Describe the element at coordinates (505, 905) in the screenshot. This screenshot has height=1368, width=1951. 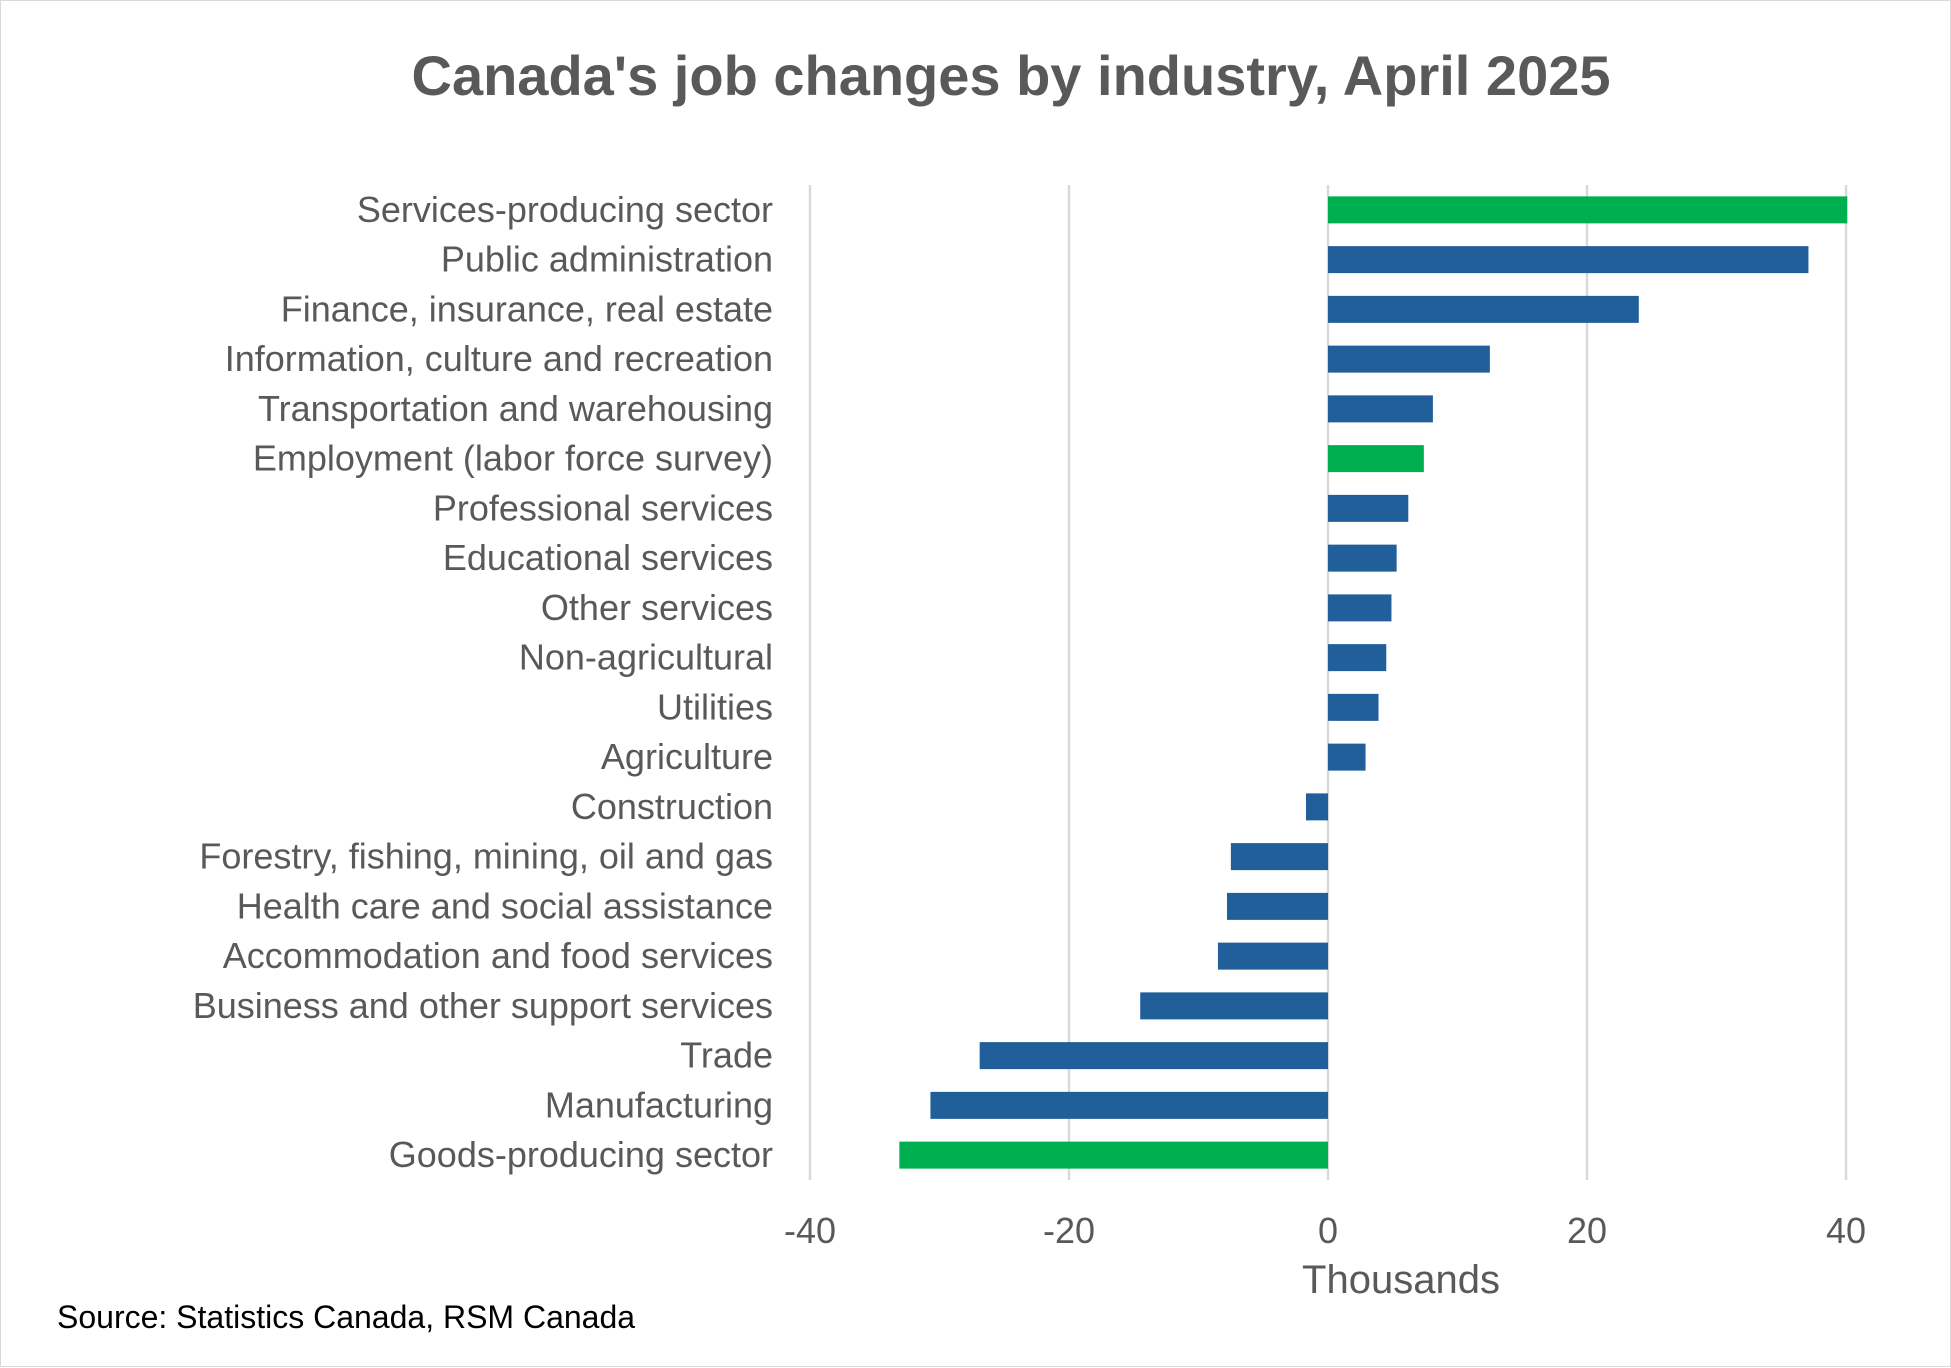
I see `category-label: Health care and social assistance` at that location.